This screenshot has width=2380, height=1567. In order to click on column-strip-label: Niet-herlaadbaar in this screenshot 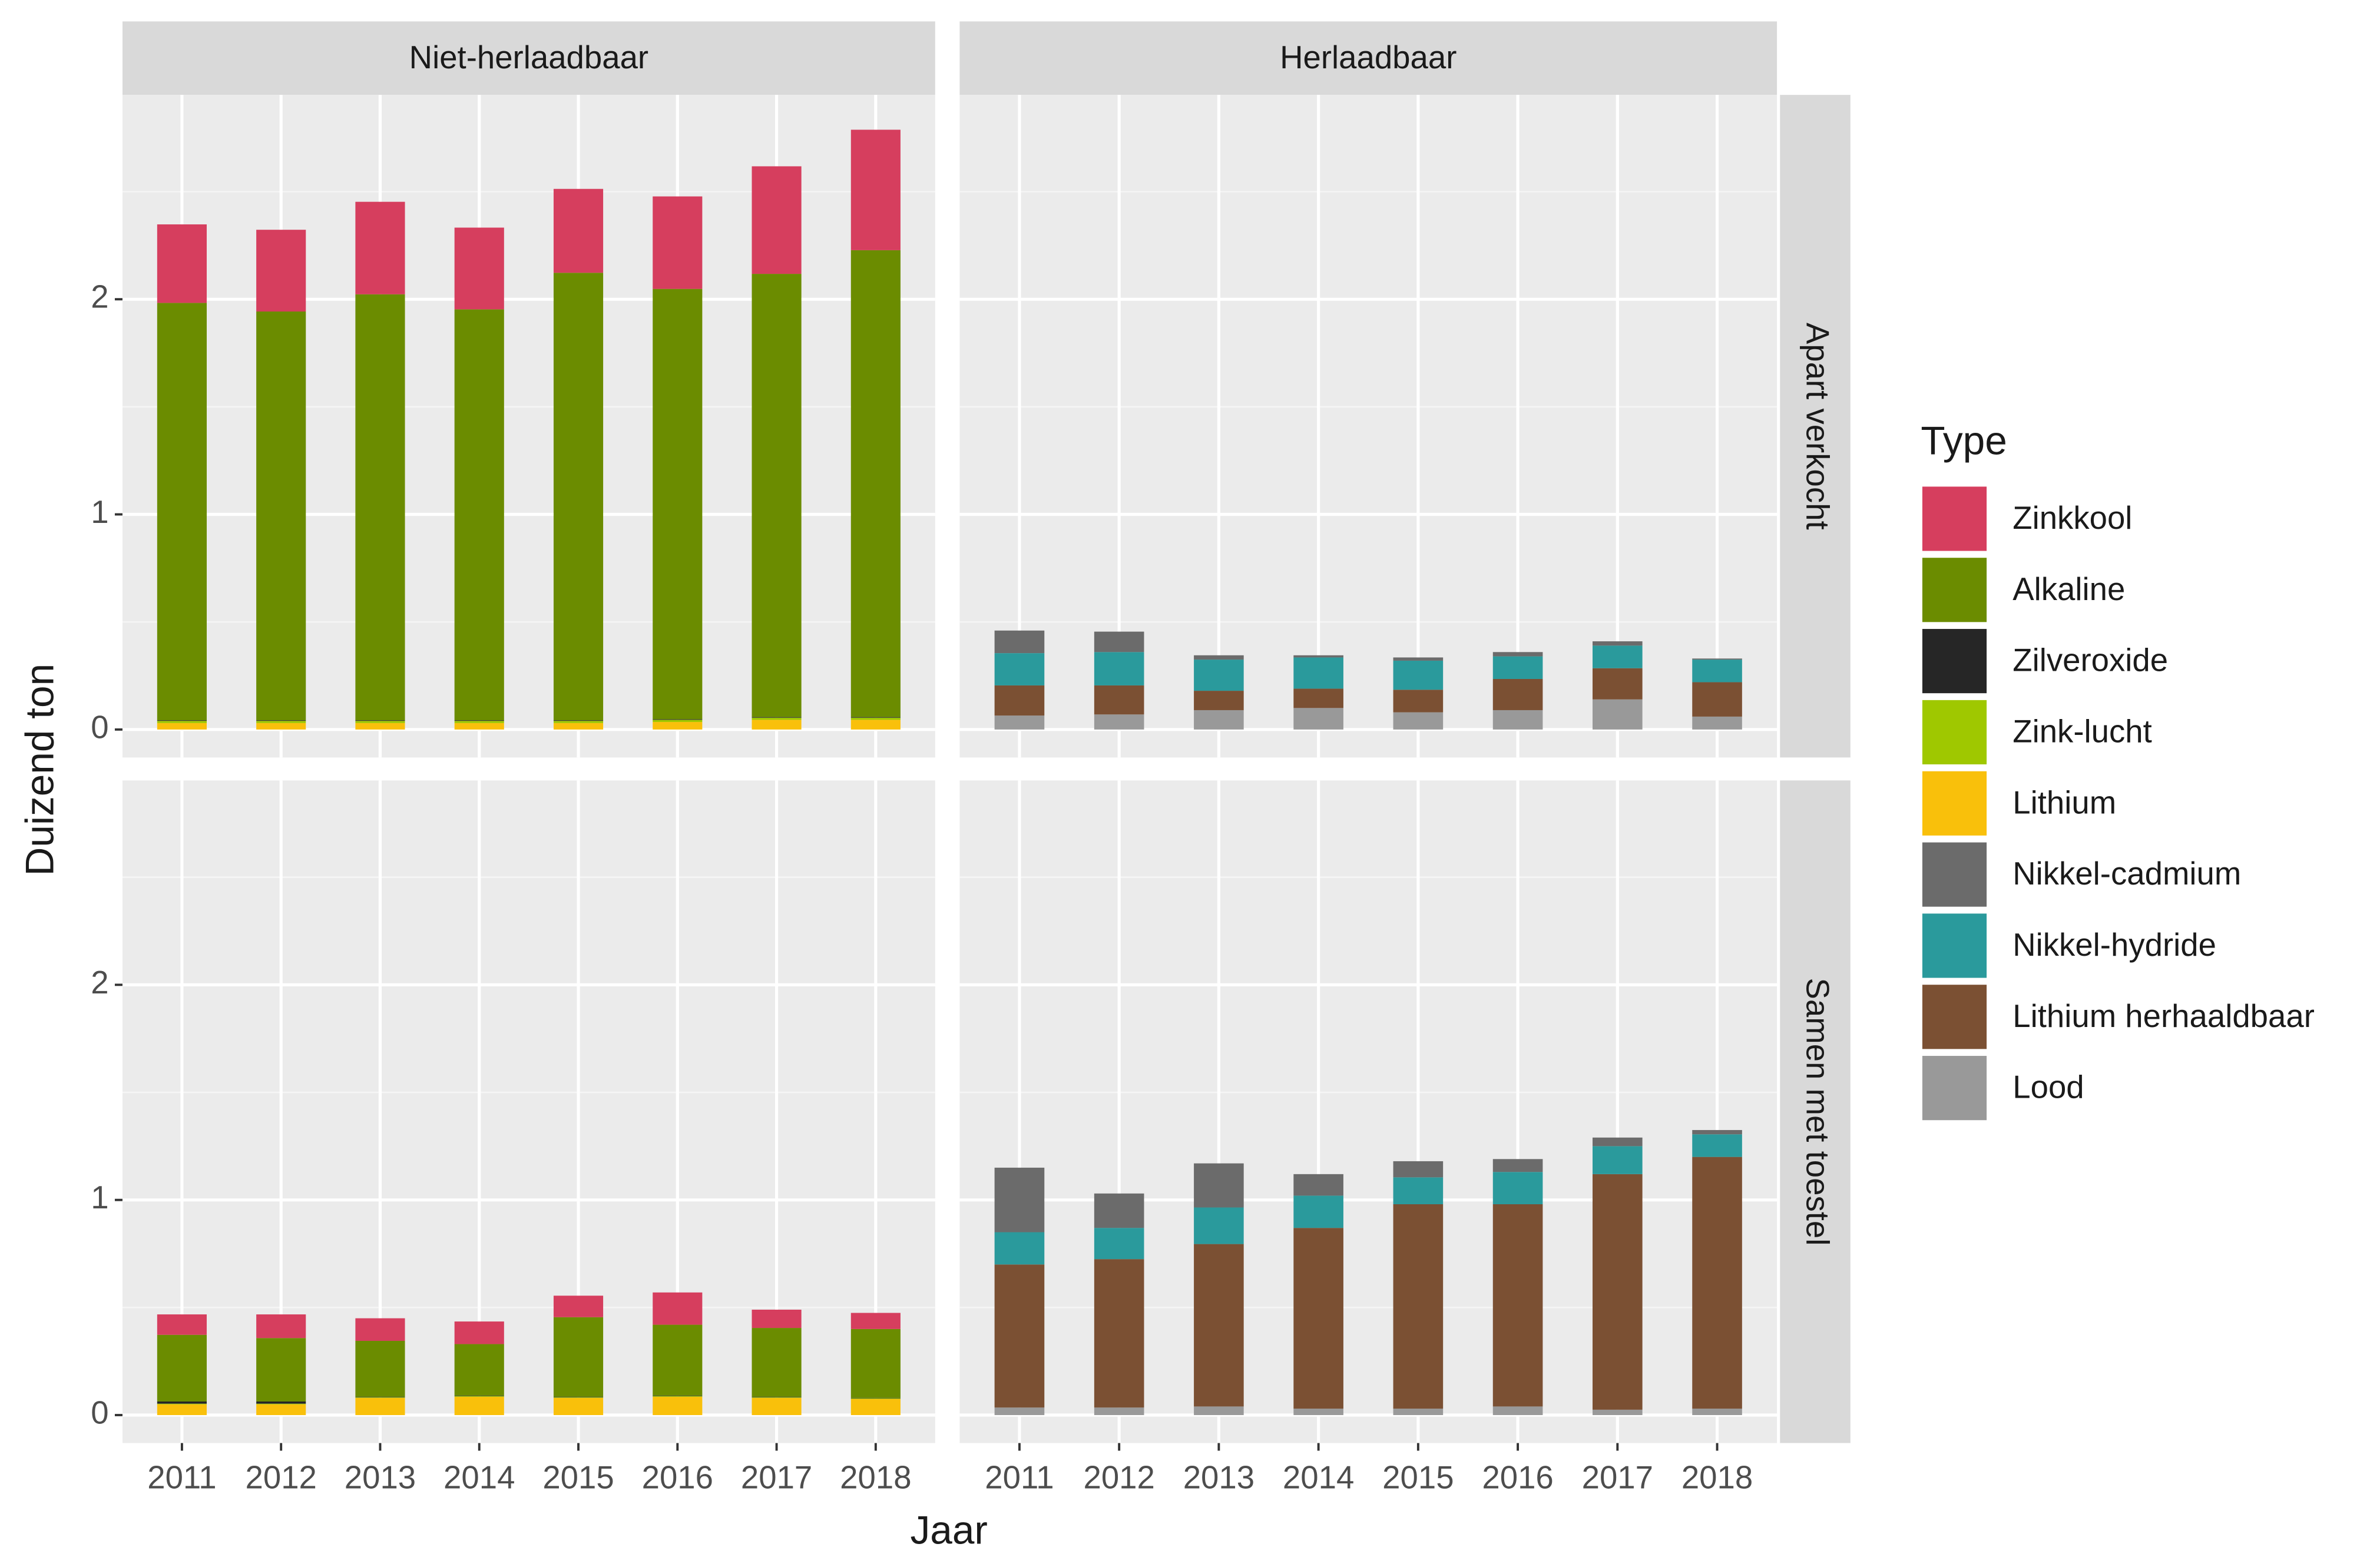, I will do `click(528, 57)`.